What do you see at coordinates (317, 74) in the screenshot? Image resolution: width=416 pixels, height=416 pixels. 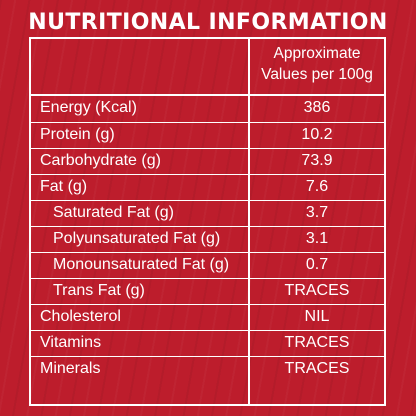 I see `values-header-line-2: Values per 100g` at bounding box center [317, 74].